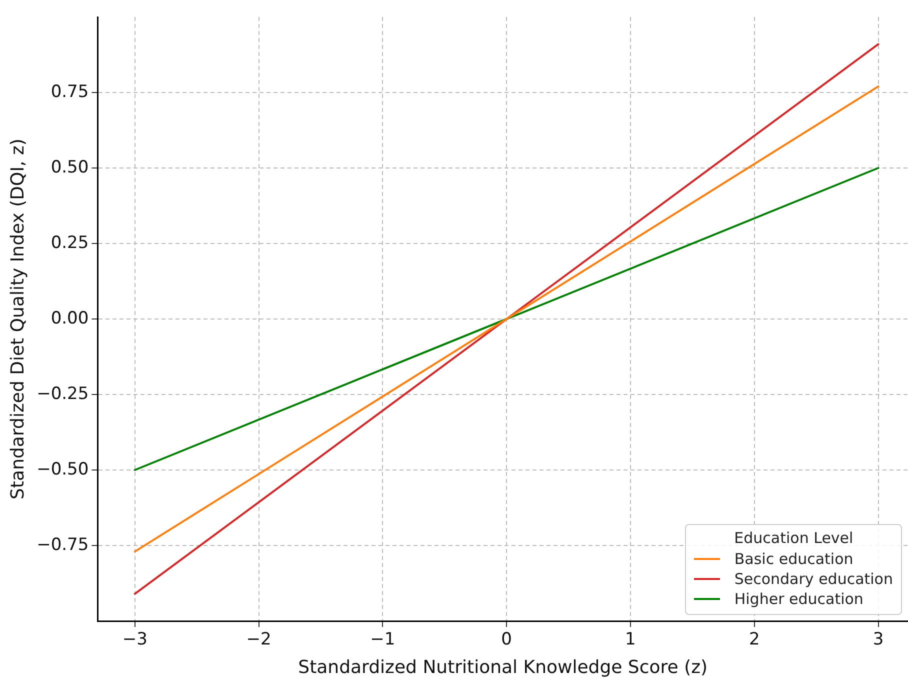 The image size is (908, 683). I want to click on x-tick-label: −2, so click(259, 640).